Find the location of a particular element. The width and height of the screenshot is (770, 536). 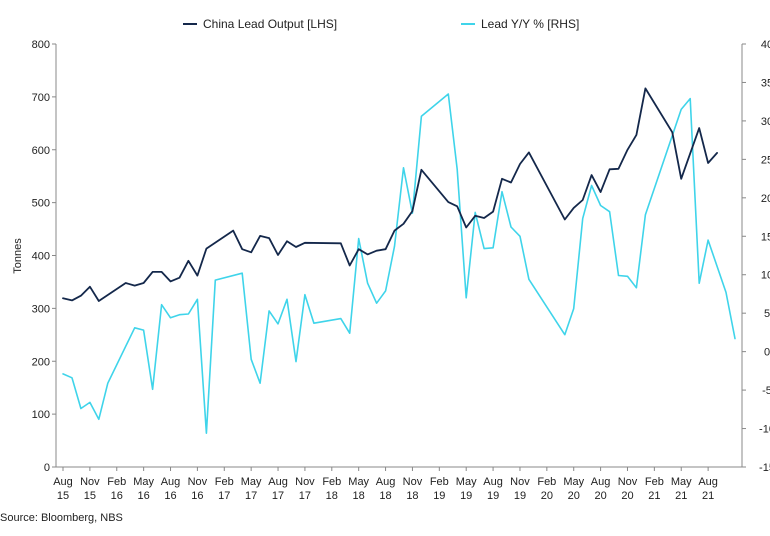

y-left-tick-label: 800 is located at coordinates (41, 45).